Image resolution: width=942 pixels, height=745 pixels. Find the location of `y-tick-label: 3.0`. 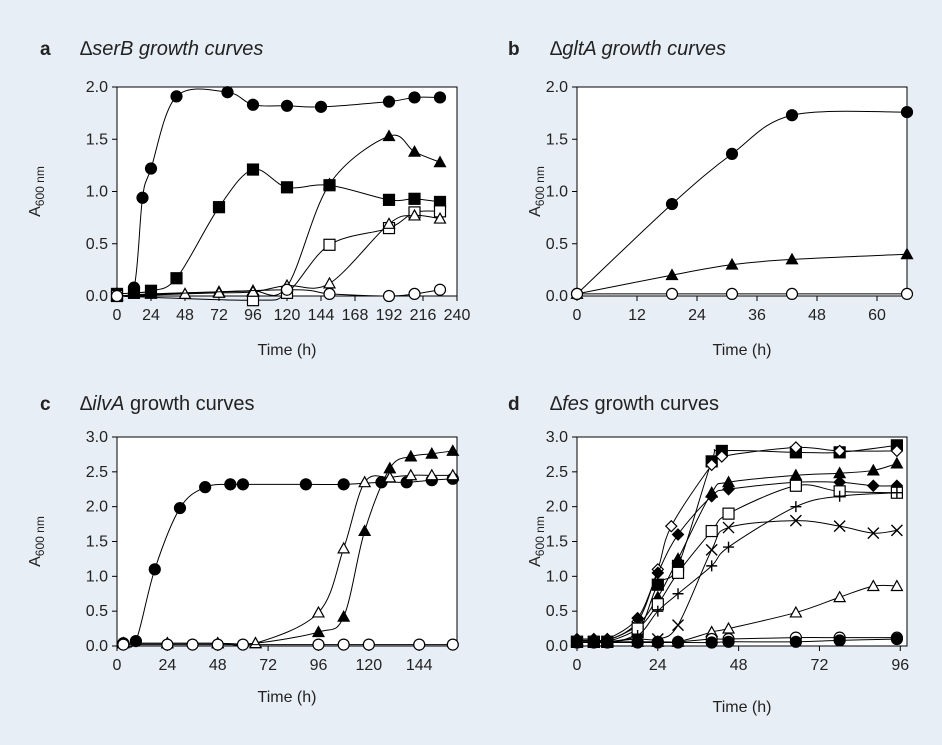

y-tick-label: 3.0 is located at coordinates (97, 437).